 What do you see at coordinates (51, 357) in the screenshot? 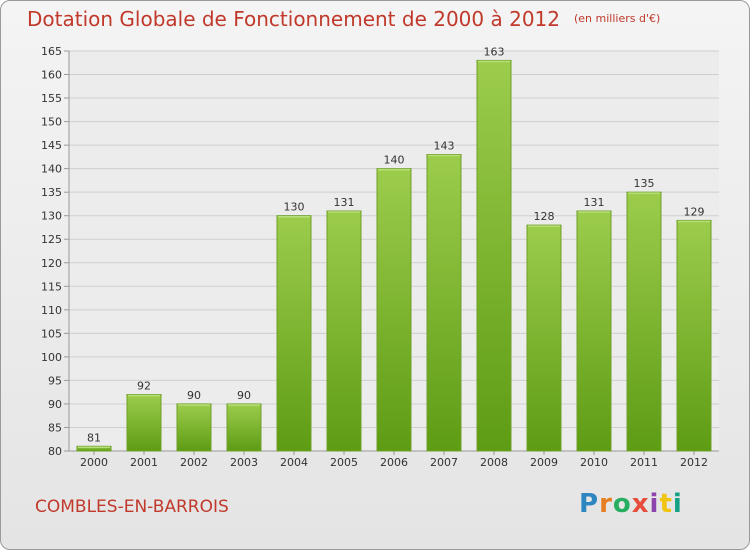
I see `y-tick-label: 100` at bounding box center [51, 357].